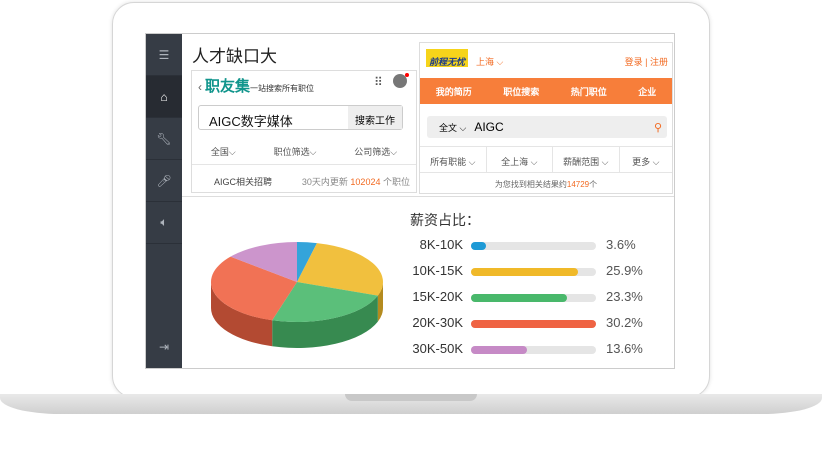 The image size is (822, 450). What do you see at coordinates (646, 62) in the screenshot?
I see `auth-links: 登录 | 注册` at bounding box center [646, 62].